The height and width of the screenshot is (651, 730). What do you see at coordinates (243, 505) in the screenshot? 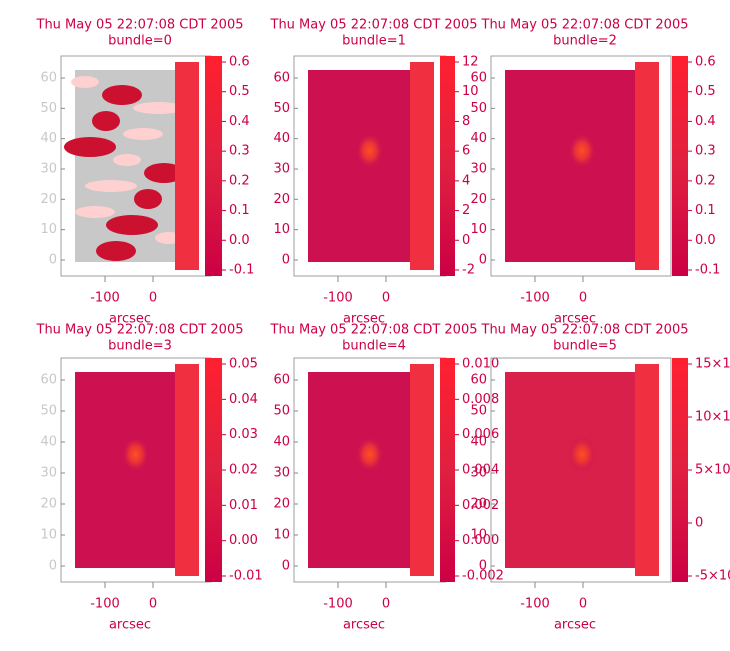
I see `colorbar-label: 0.01` at bounding box center [243, 505].